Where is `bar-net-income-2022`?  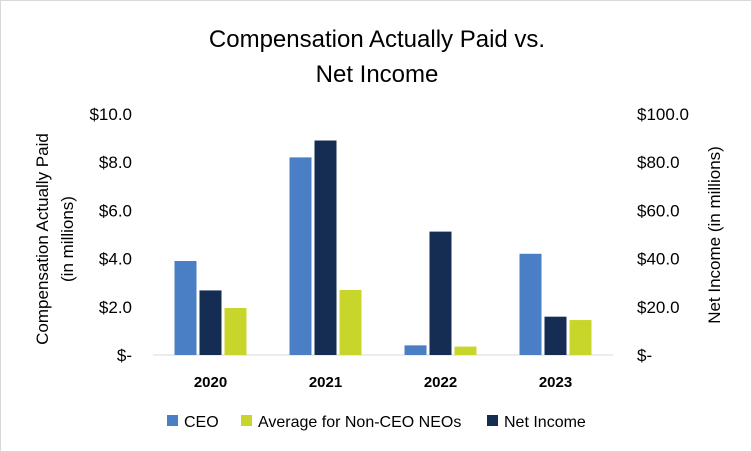 bar-net-income-2022 is located at coordinates (440, 293).